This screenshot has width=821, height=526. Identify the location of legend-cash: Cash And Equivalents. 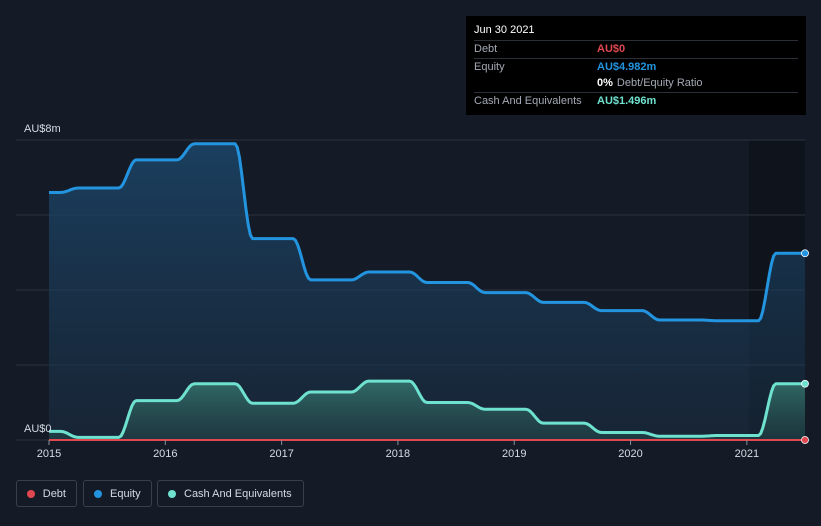
(230, 493).